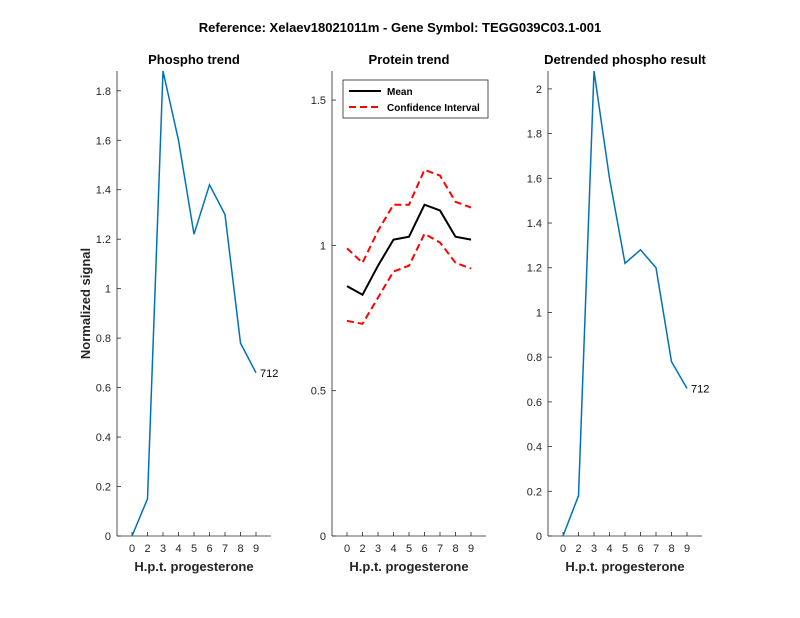  Describe the element at coordinates (393, 549) in the screenshot. I see `x-tick-label-protein: 4` at that location.